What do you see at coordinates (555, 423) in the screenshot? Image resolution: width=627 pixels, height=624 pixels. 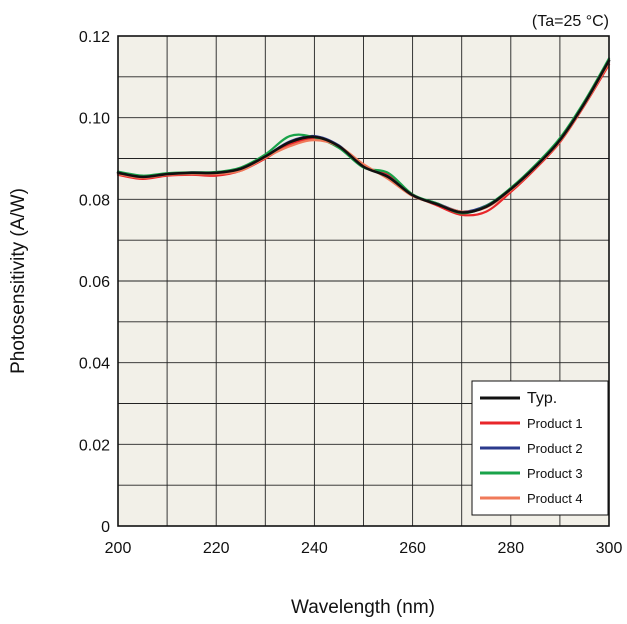 I see `legend-label-product-1: Product 1` at bounding box center [555, 423].